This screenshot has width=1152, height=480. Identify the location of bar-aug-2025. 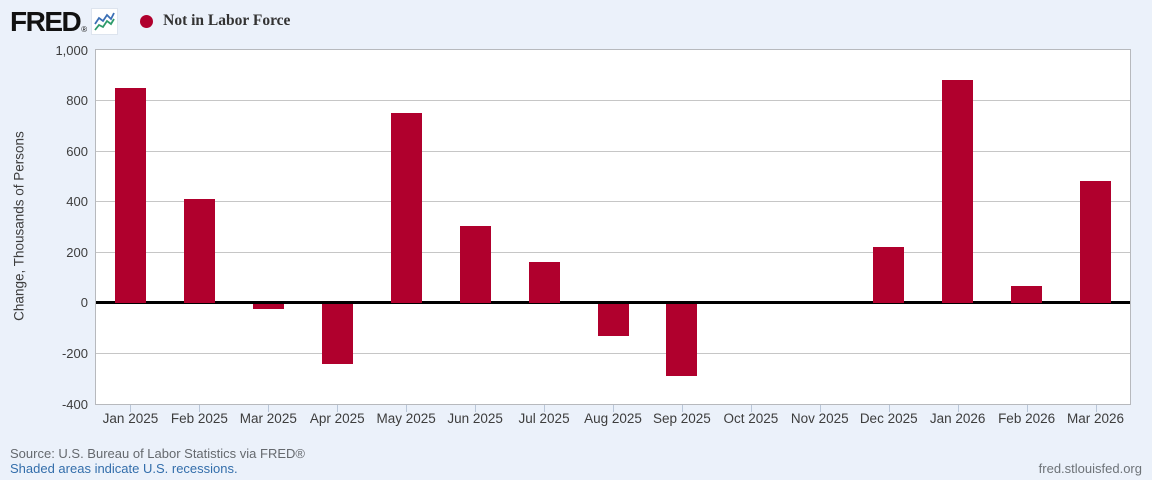
(613, 320).